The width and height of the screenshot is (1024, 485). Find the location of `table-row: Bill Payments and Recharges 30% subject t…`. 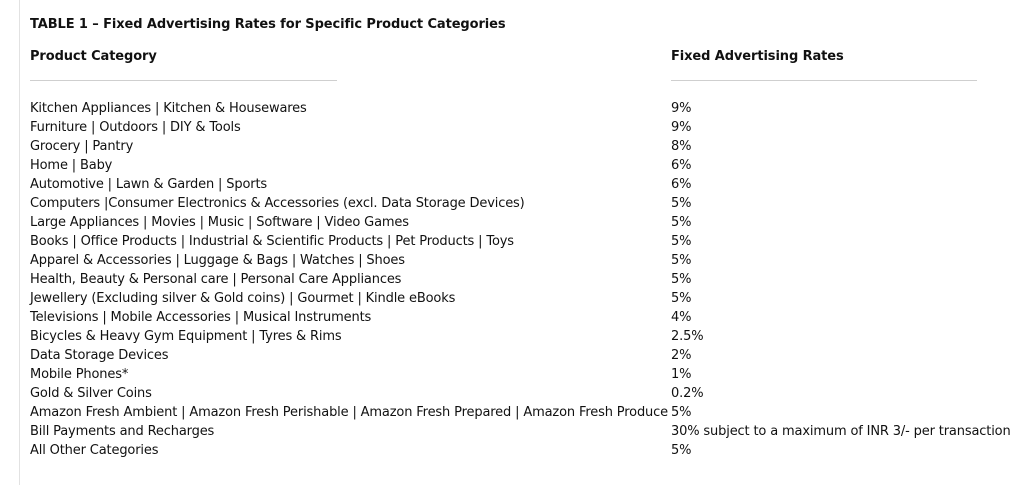

table-row: Bill Payments and Recharges 30% subject t… is located at coordinates (512, 431).